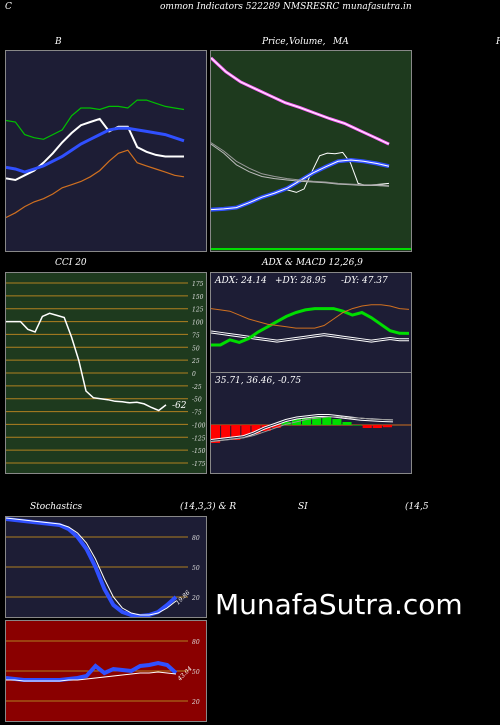  Describe the element at coordinates (197, 413) in the screenshot. I see `level-label: -75` at that location.